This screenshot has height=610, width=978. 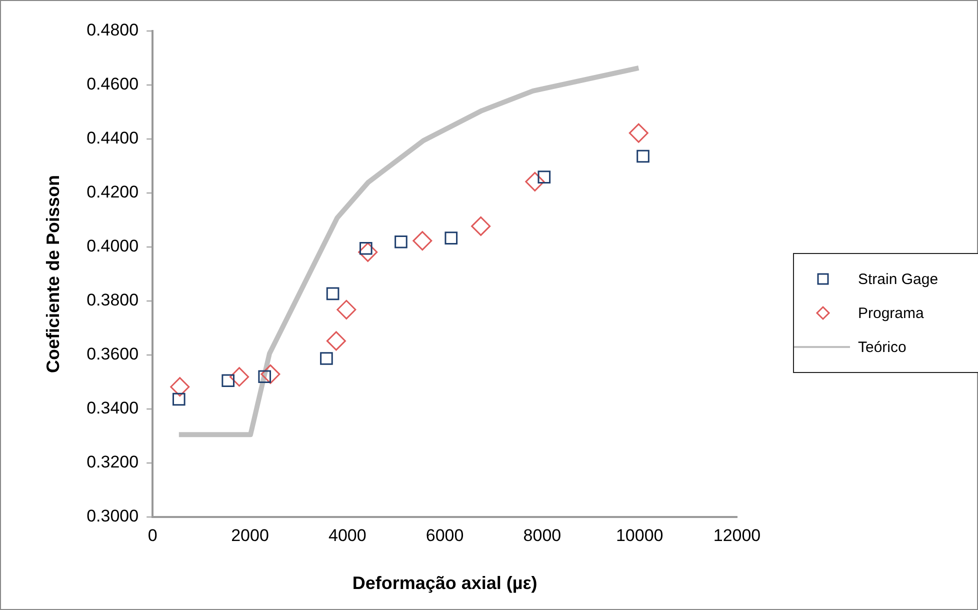 What do you see at coordinates (112, 138) in the screenshot?
I see `y-tick-label: 0.4400` at bounding box center [112, 138].